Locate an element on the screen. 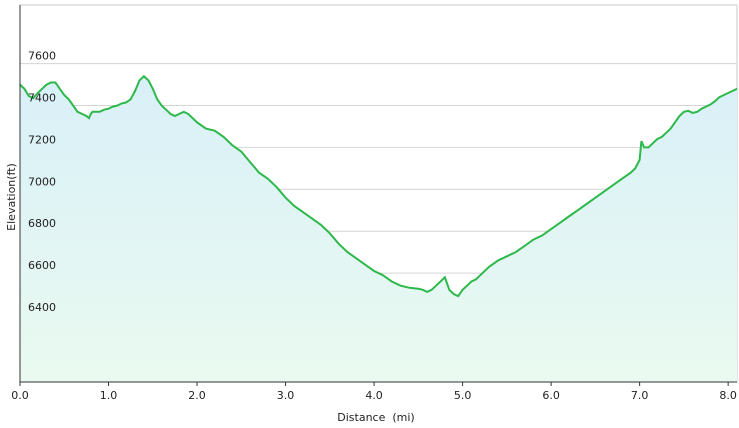  y-tick-label: 6400 is located at coordinates (42, 307).